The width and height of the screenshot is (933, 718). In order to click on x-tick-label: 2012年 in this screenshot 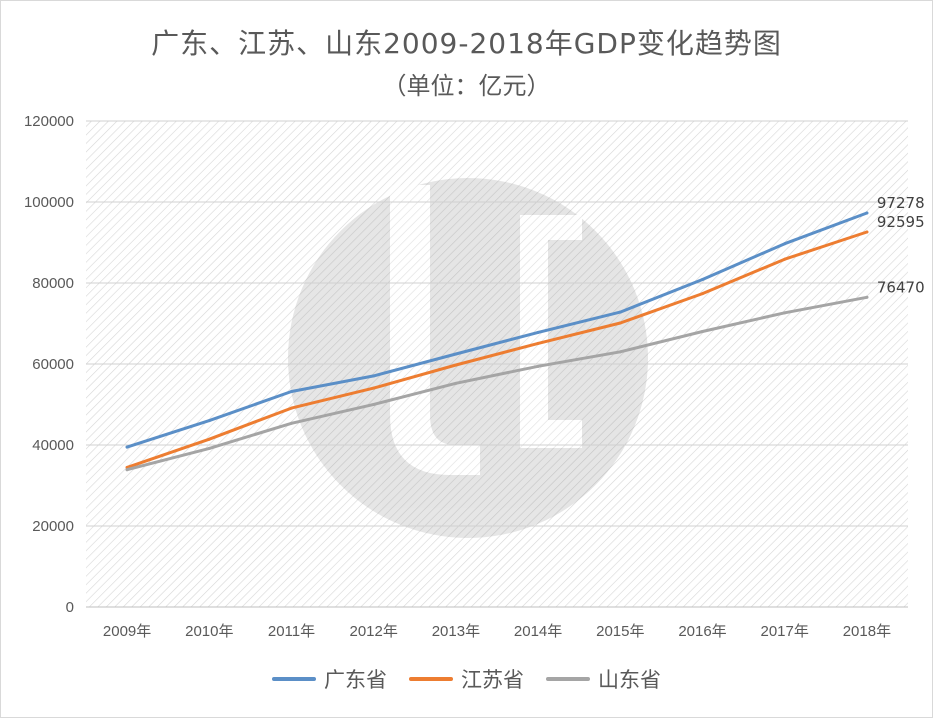, I will do `click(374, 631)`.